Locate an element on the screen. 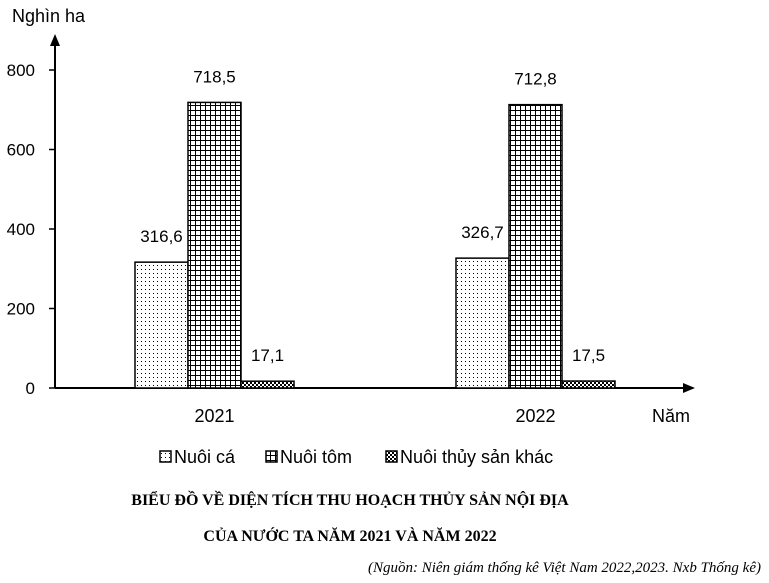 Image resolution: width=769 pixels, height=583 pixels. legend-label: Nuôi thủy sản khác is located at coordinates (476, 457).